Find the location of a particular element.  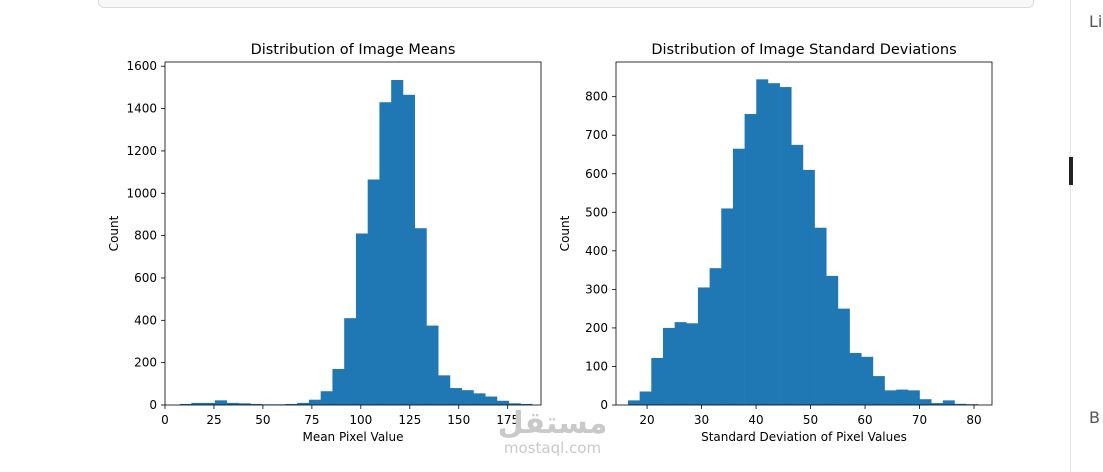

chart1-ytick-label: 0 is located at coordinates (153, 405).